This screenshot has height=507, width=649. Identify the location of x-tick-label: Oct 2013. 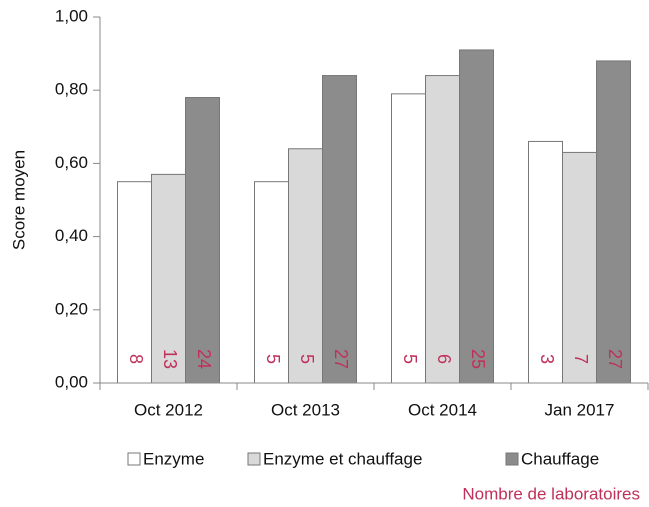
(305, 409).